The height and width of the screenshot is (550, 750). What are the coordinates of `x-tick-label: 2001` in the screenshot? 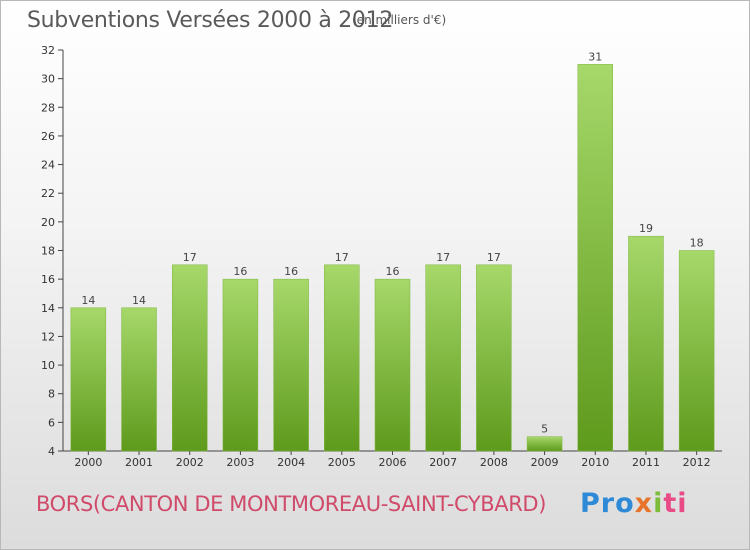 It's located at (139, 462).